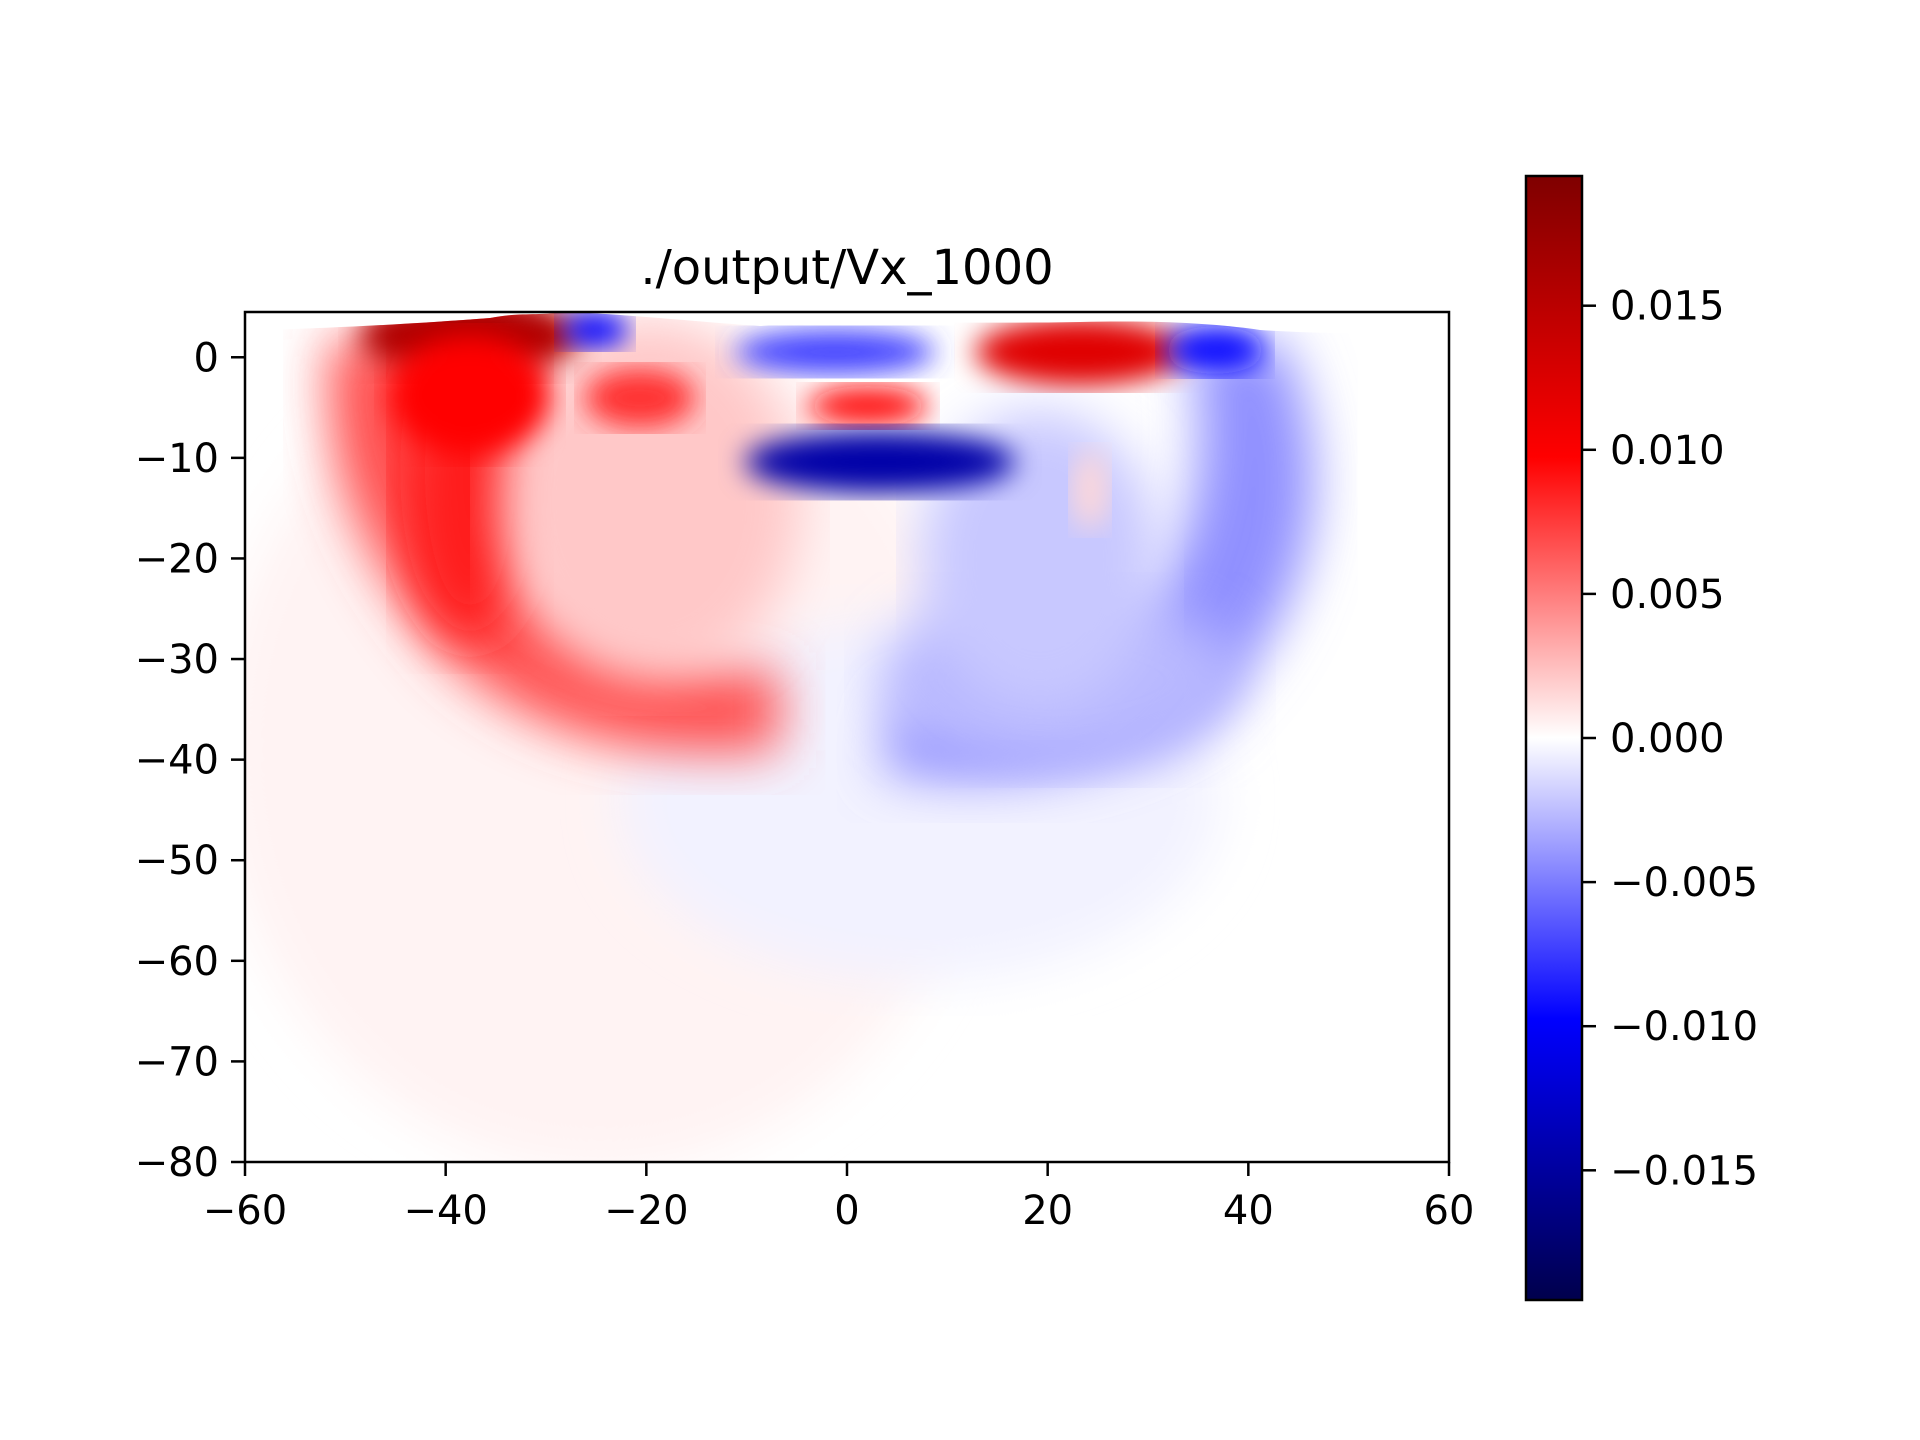  I want to click on x-tick-label: 20, so click(1047, 1211).